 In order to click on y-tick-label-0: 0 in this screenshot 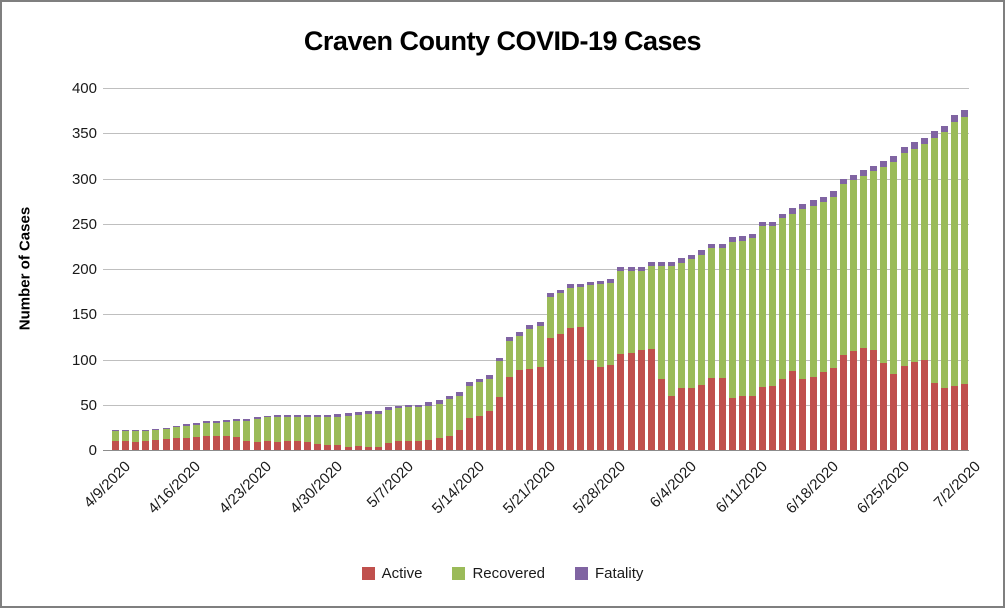, I will do `click(92, 450)`.